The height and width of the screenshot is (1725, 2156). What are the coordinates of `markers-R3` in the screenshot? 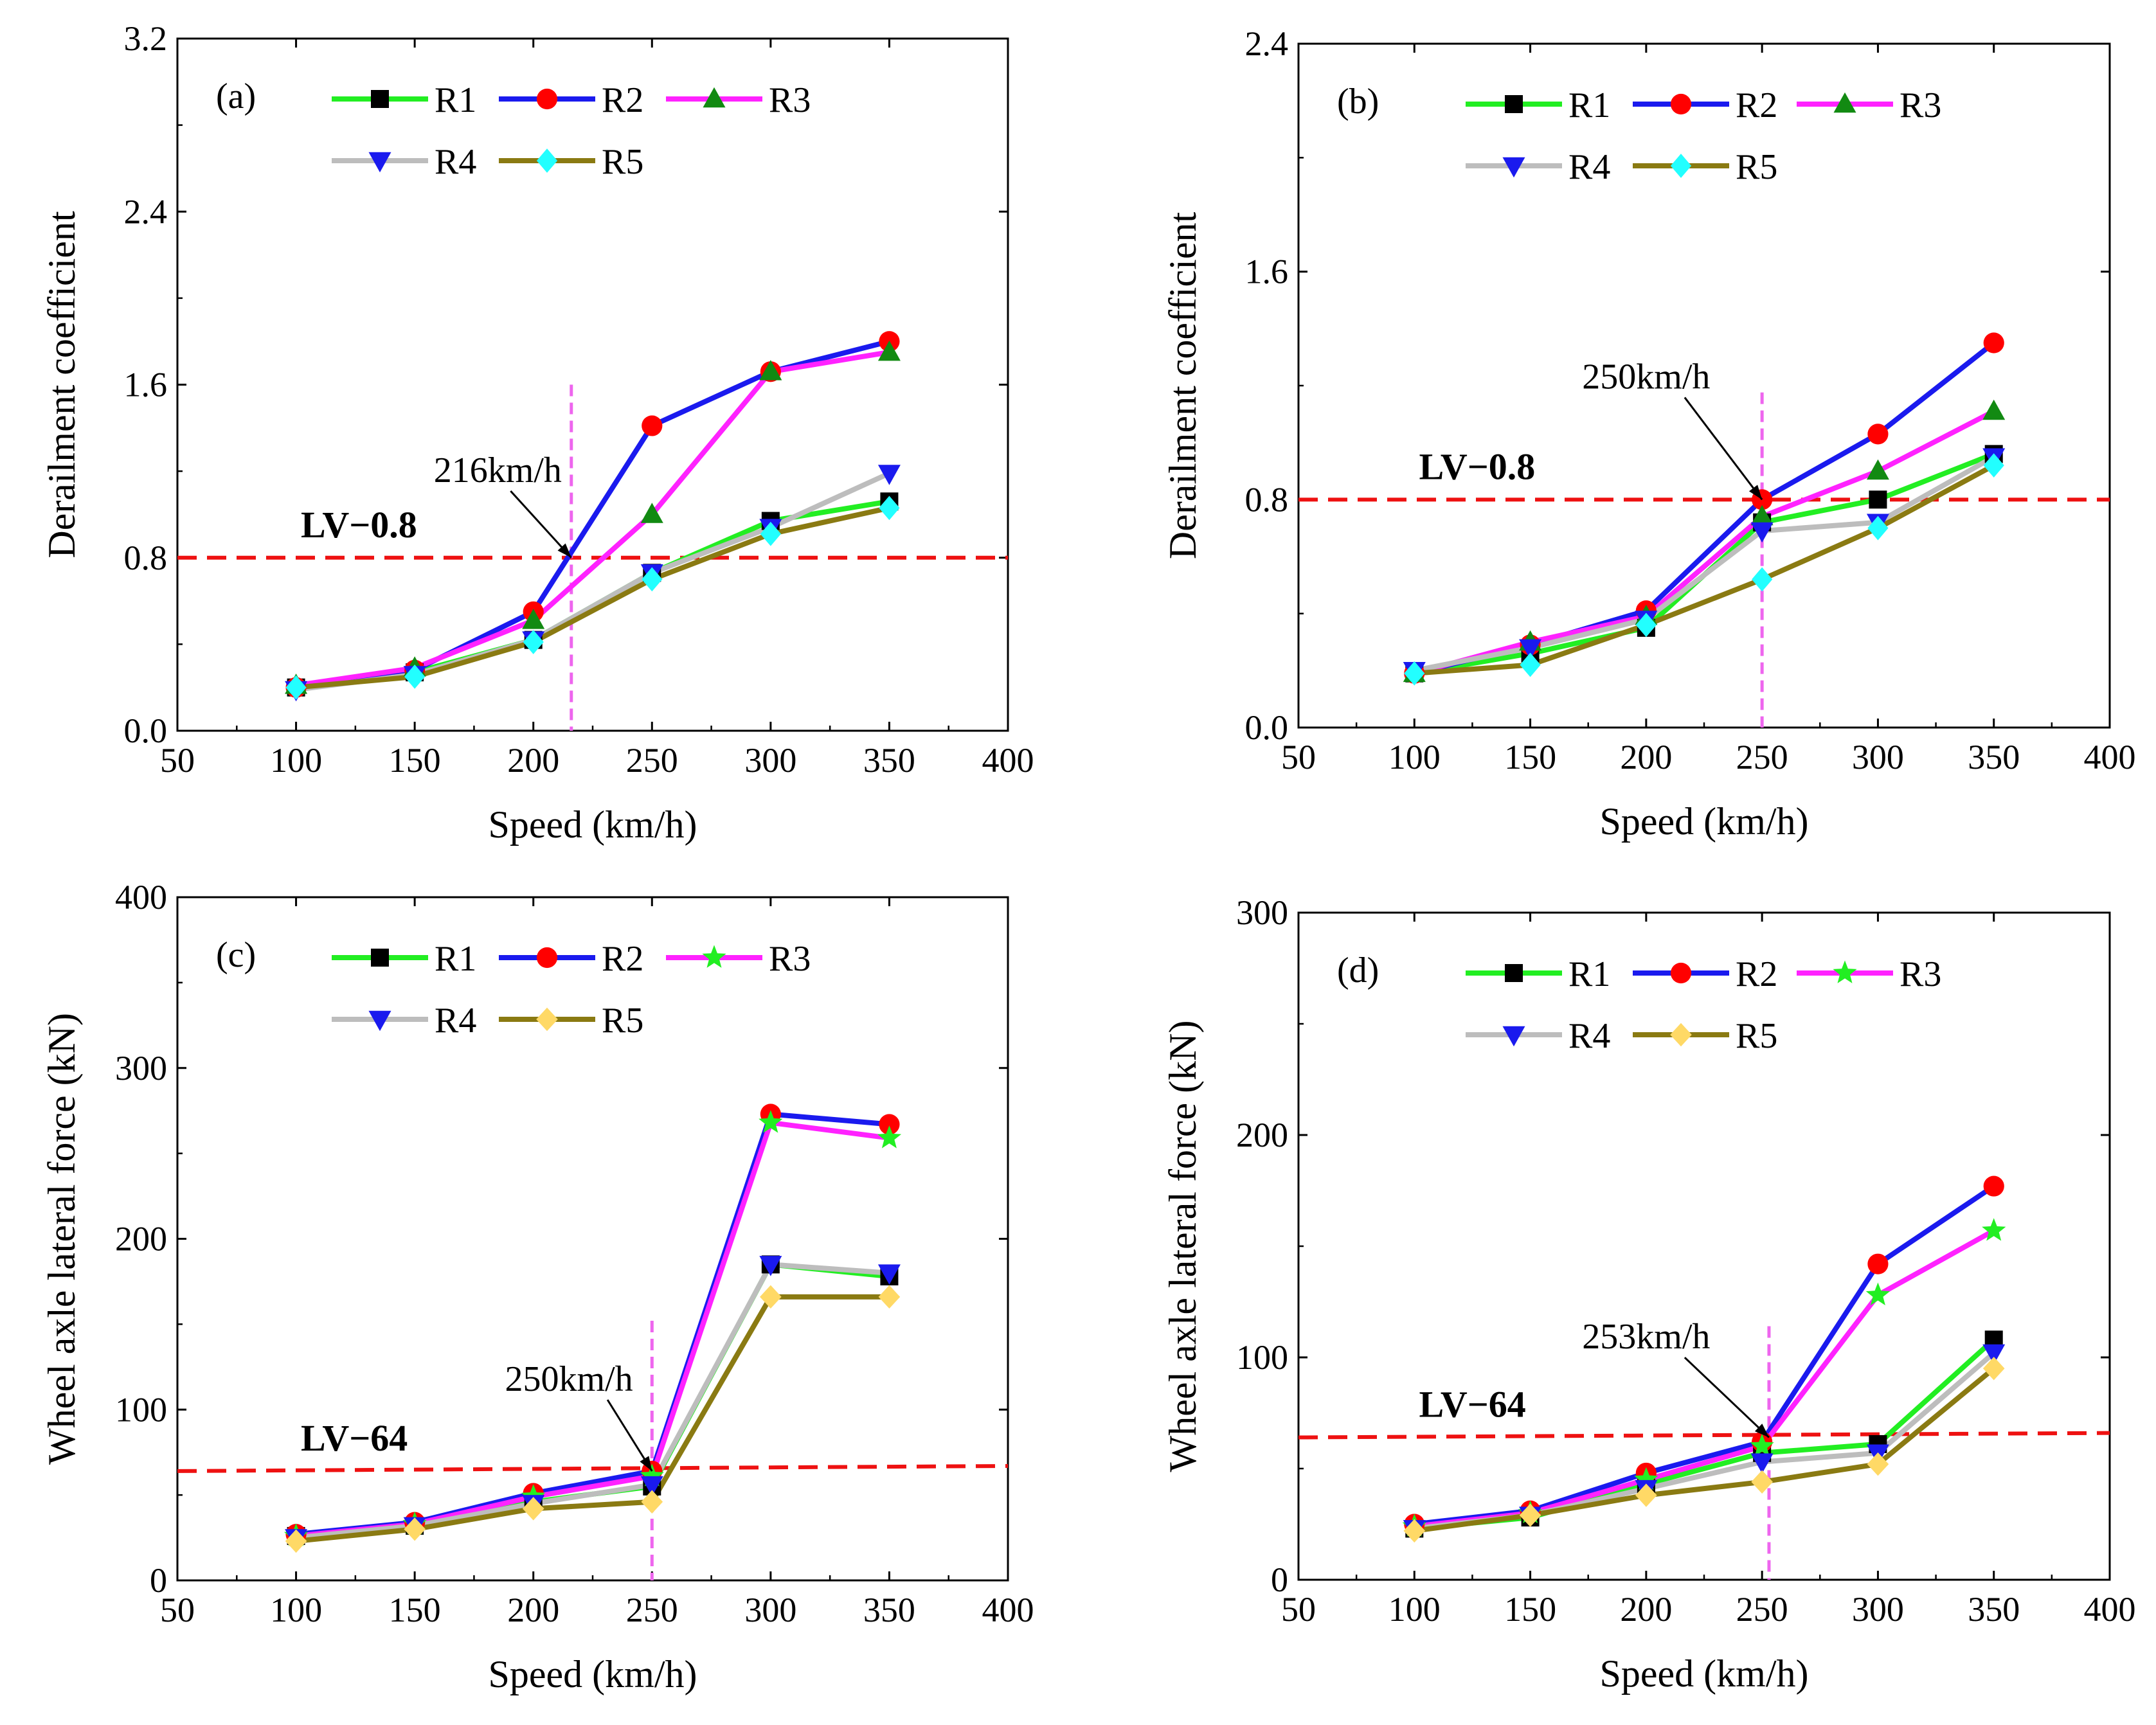 It's located at (1704, 541).